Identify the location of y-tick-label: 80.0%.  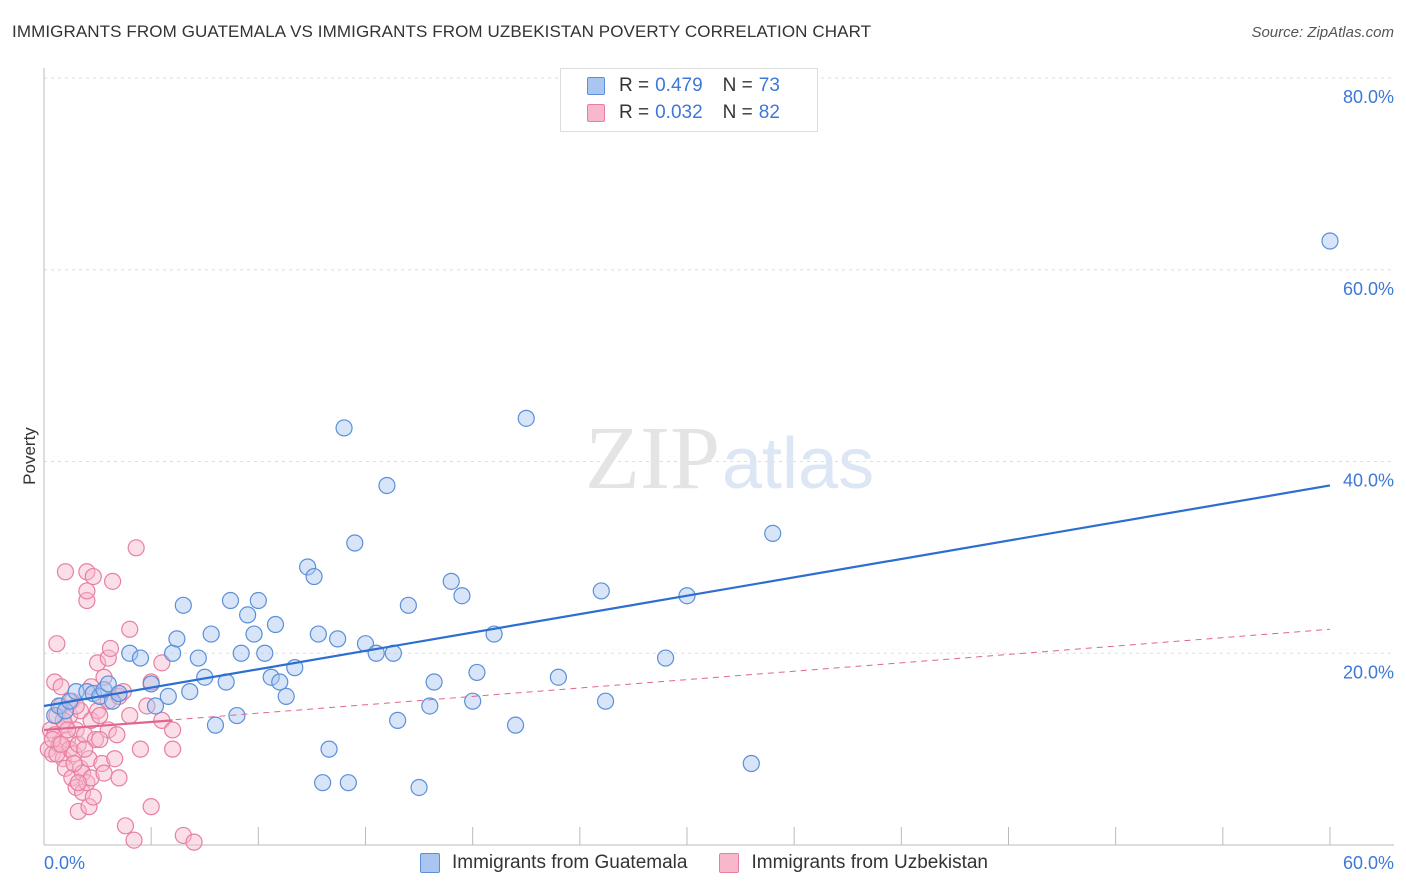
(1368, 97).